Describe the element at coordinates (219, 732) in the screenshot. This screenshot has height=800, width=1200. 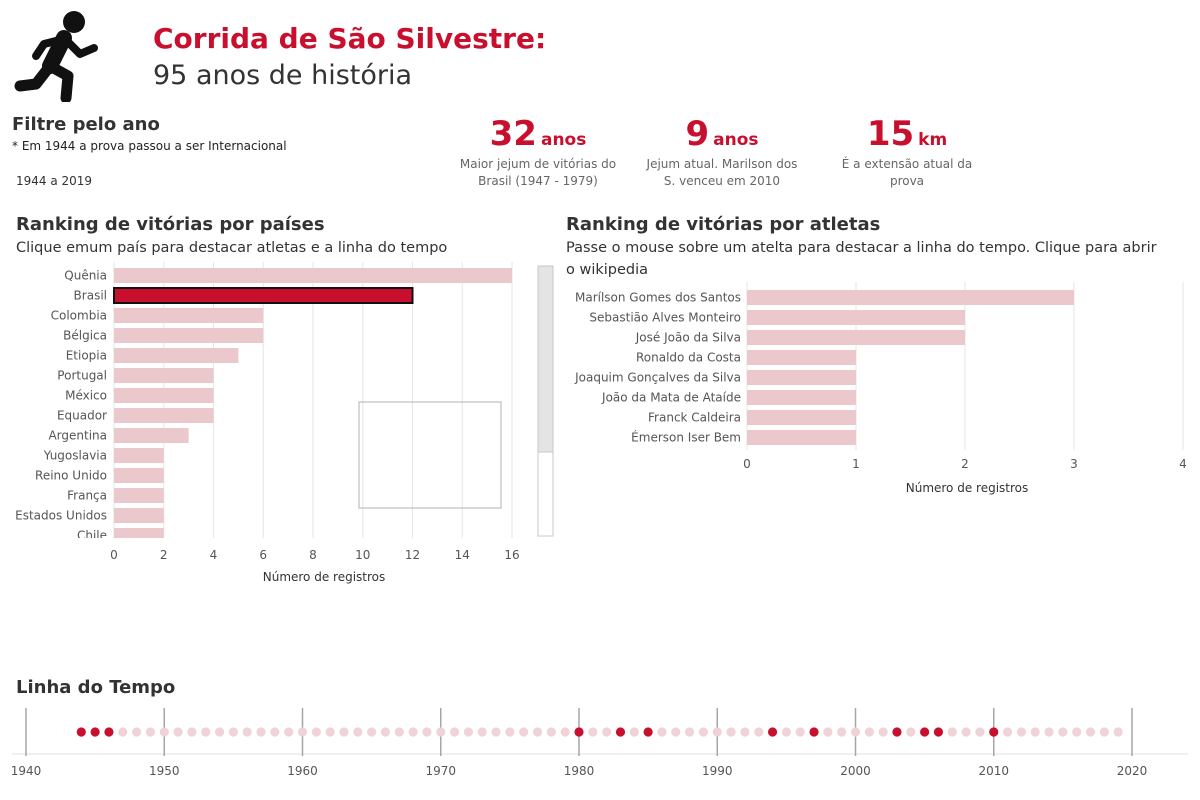
I see `timeline-dot-1954` at that location.